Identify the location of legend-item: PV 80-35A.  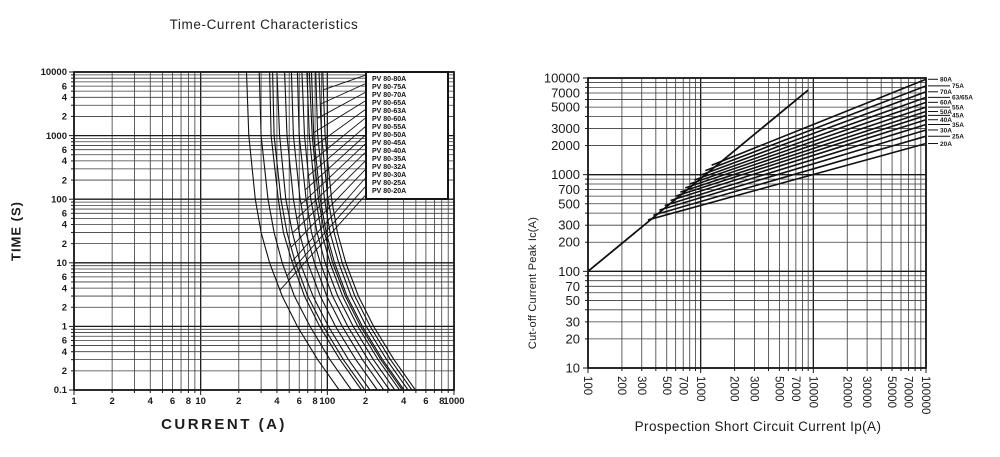
(389, 160).